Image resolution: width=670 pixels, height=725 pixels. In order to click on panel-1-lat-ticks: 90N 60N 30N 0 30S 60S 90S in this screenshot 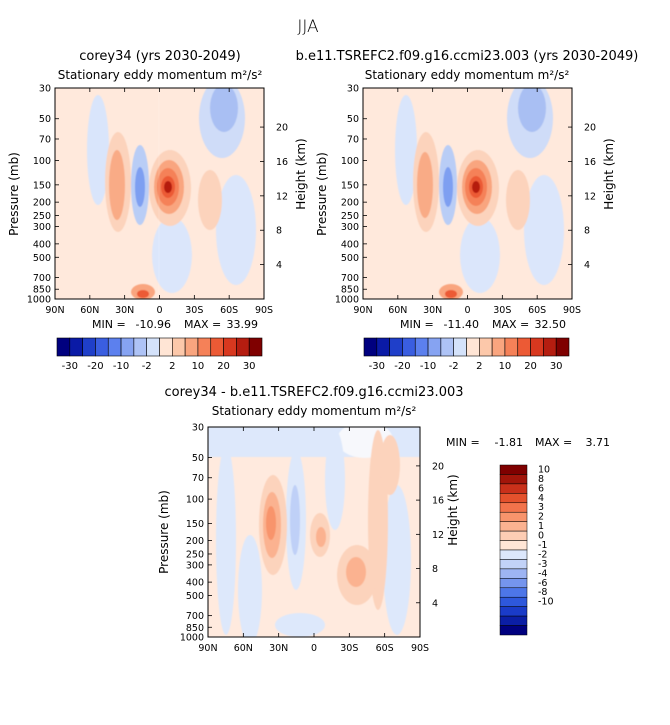, I will do `click(159, 202)`.